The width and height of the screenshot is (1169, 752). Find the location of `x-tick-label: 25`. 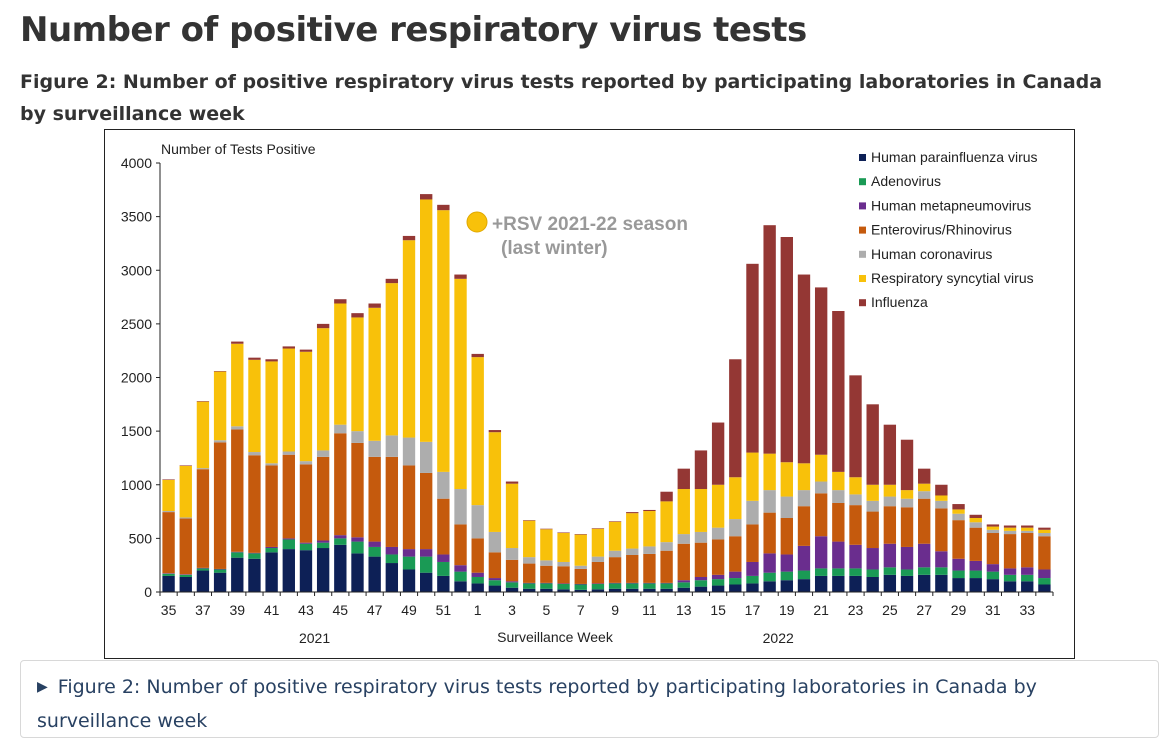

x-tick-label: 25 is located at coordinates (890, 610).